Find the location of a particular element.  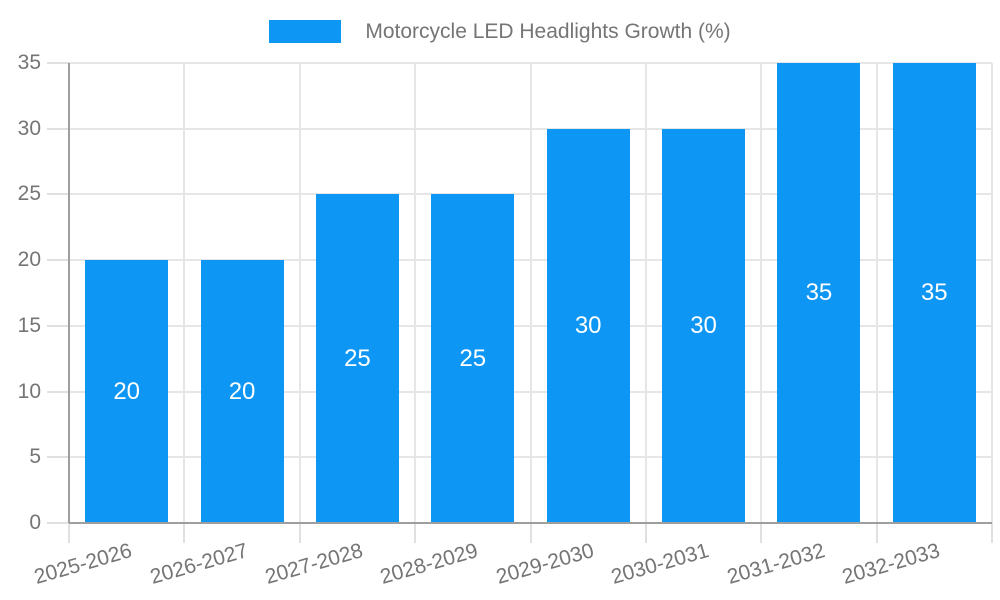

y-tick-label: 5 is located at coordinates (35, 457).